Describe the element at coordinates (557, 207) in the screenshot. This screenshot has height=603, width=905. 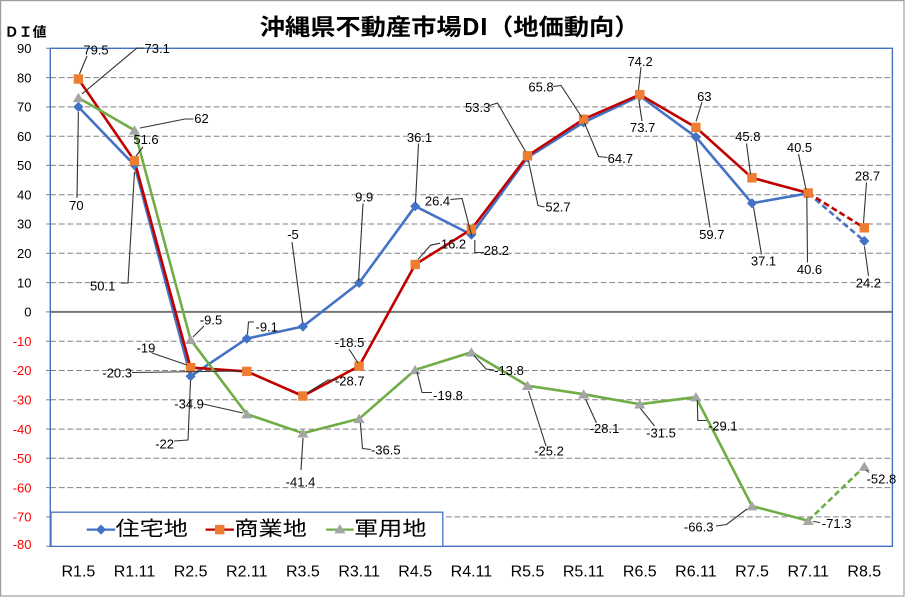
I see `svg-text: 52.7` at that location.